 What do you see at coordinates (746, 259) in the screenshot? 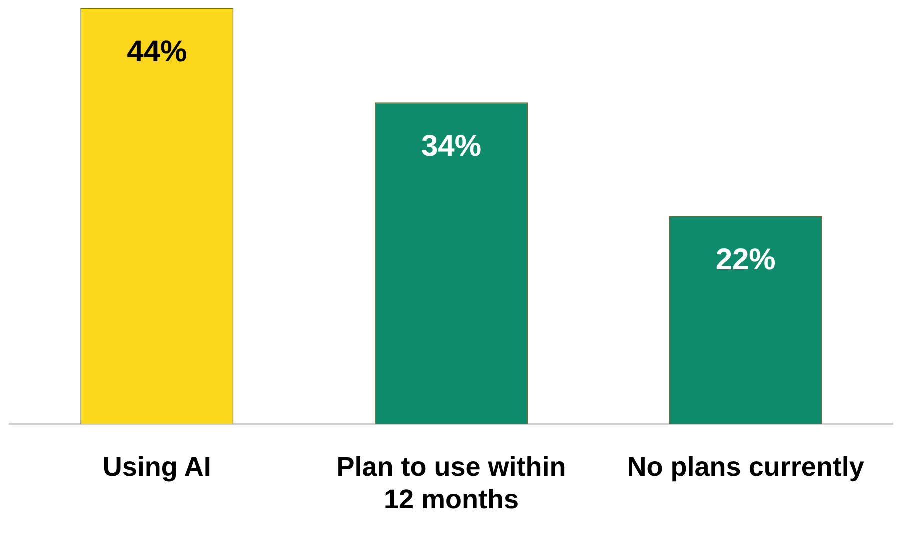
I see `data-label: 22%` at bounding box center [746, 259].